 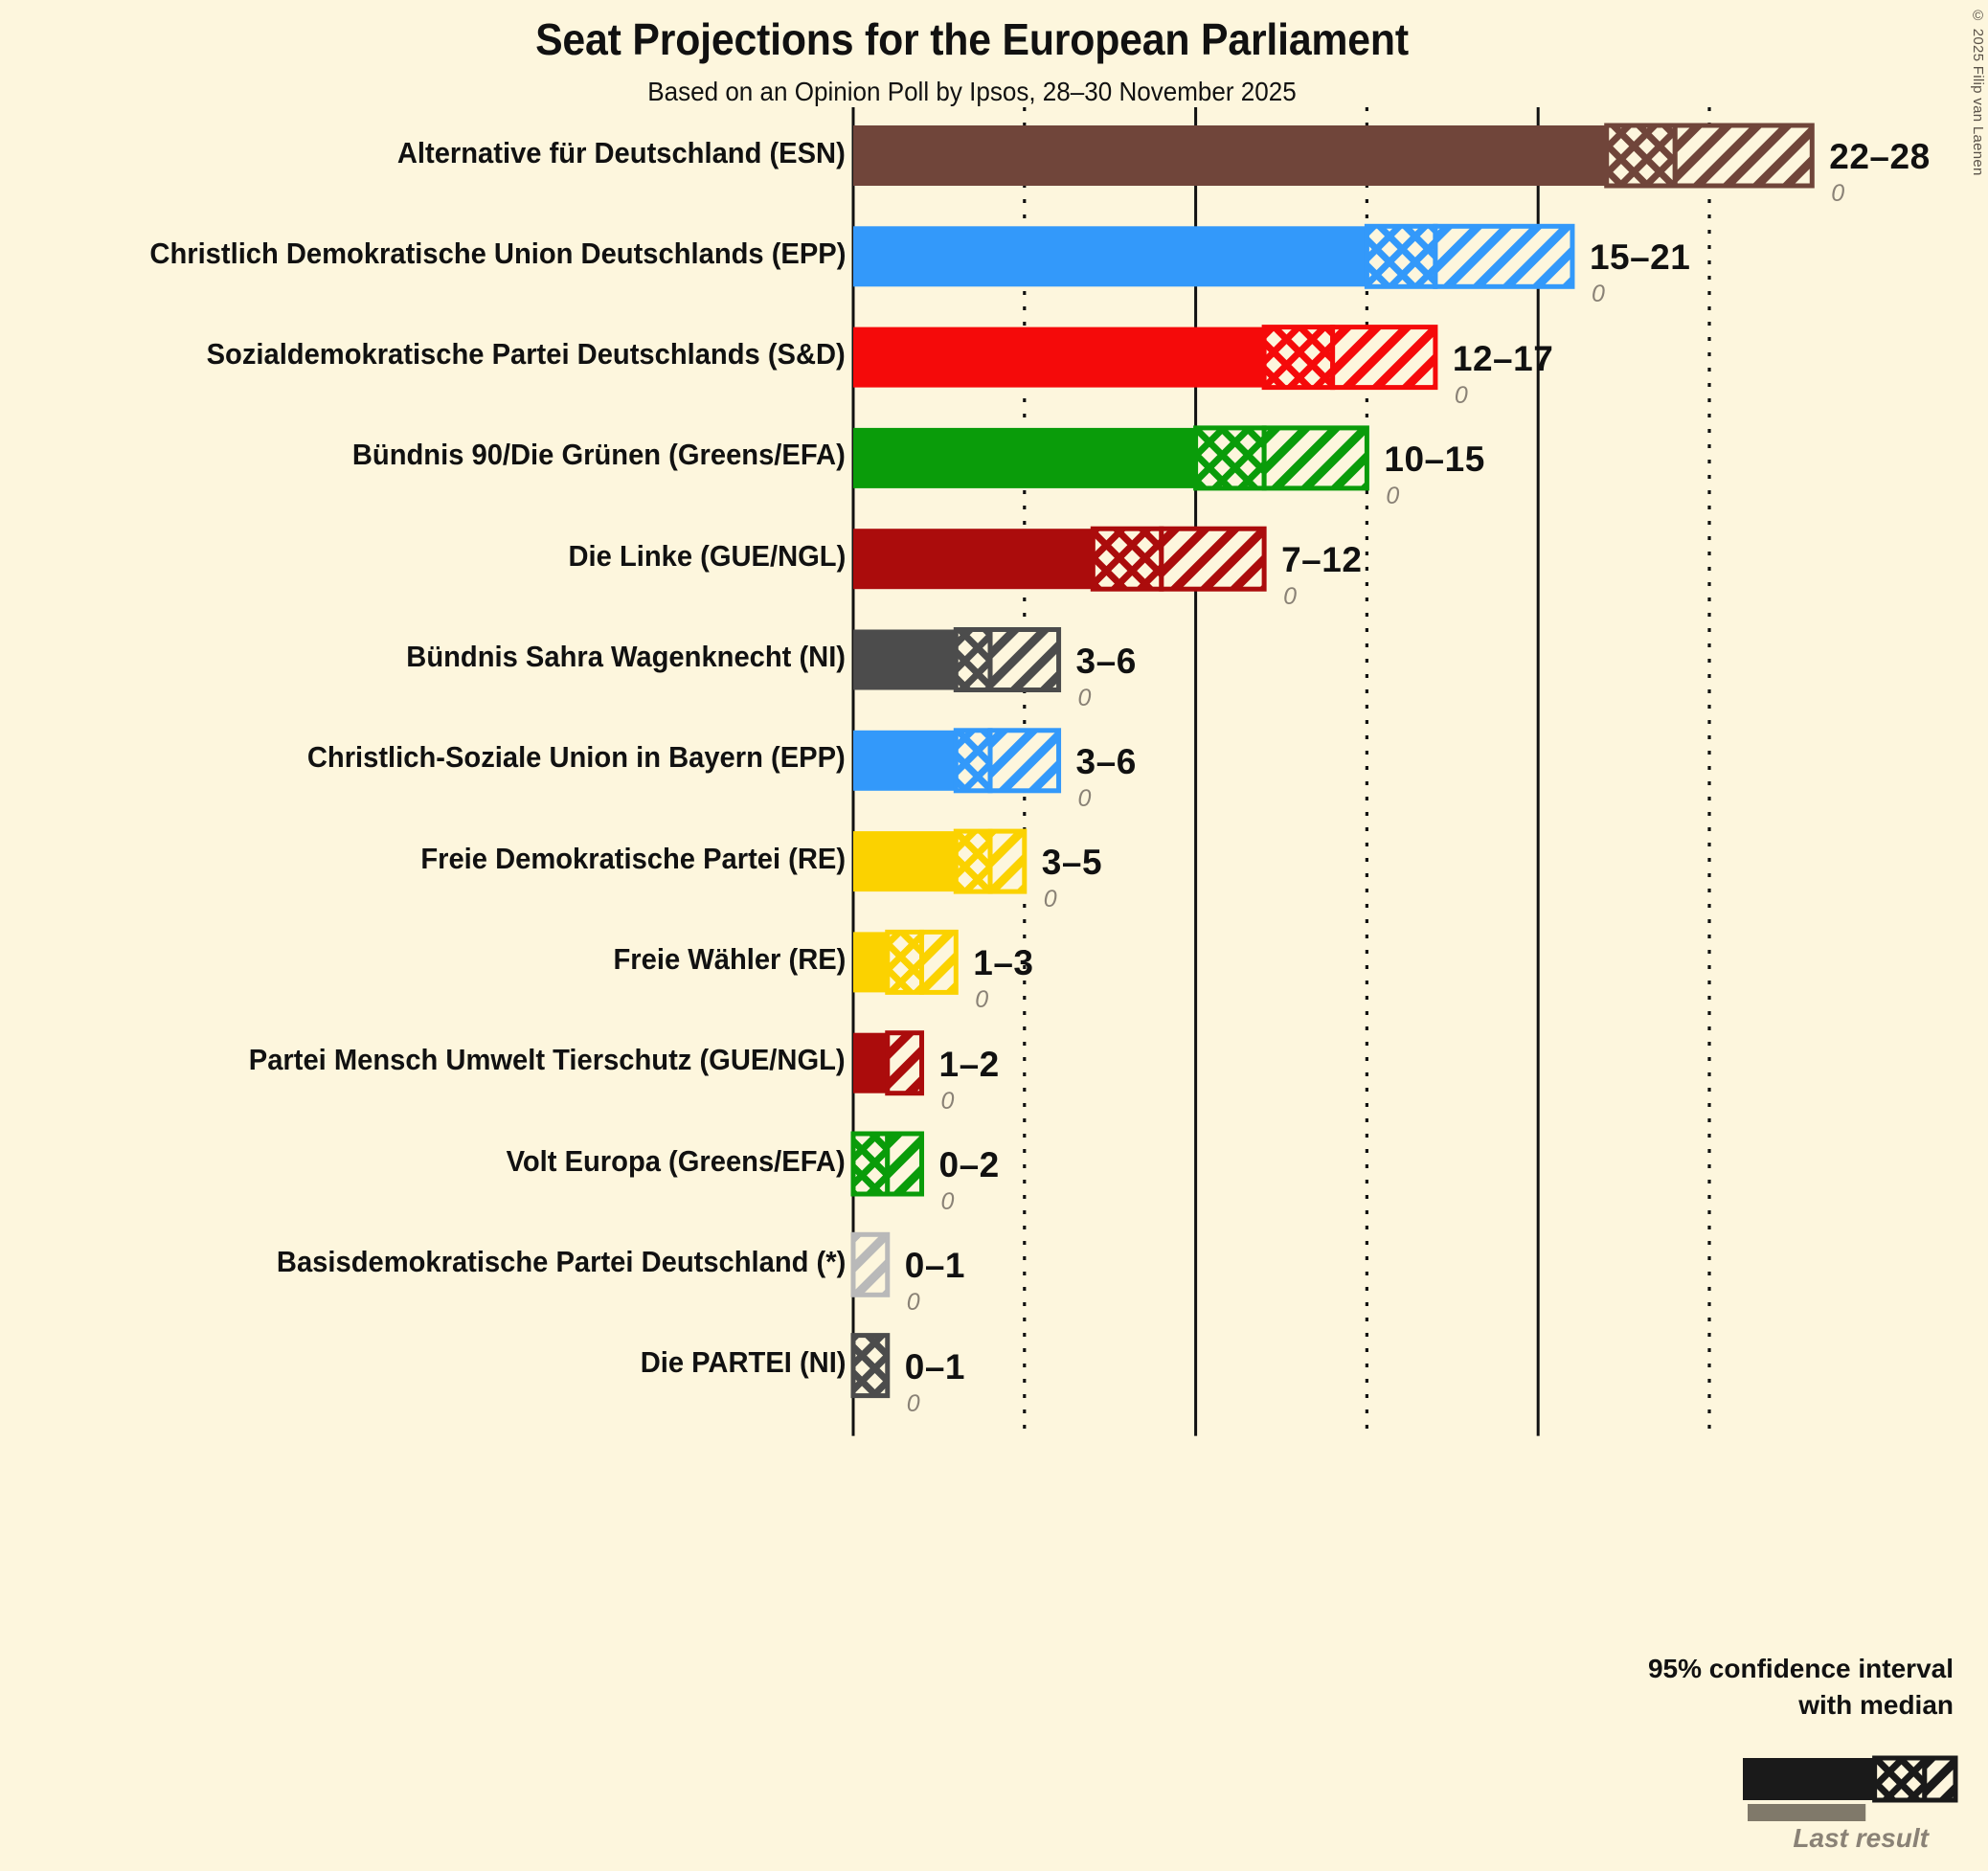 I want to click on seat-range-value: 7–12, so click(x=1322, y=560).